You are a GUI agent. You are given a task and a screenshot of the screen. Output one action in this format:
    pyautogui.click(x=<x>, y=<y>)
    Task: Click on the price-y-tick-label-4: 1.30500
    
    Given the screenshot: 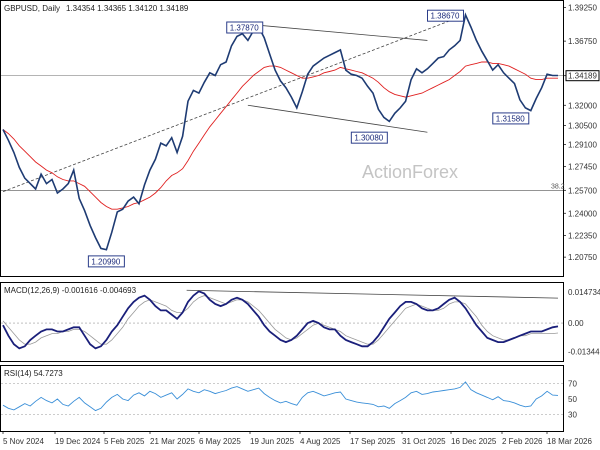 What is the action you would take?
    pyautogui.click(x=582, y=126)
    